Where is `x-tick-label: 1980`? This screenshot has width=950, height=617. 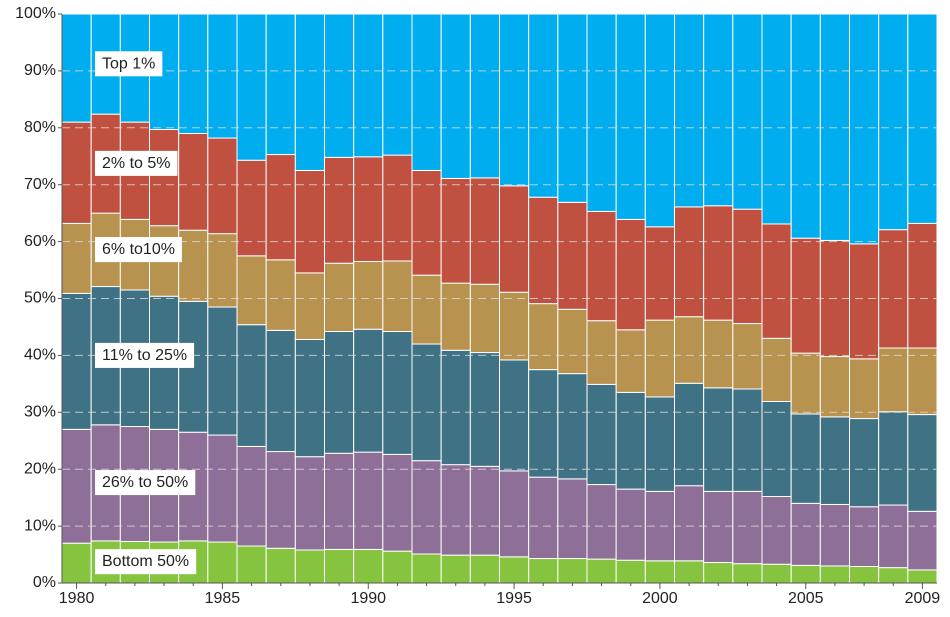
x-tick-label: 1980 is located at coordinates (77, 598).